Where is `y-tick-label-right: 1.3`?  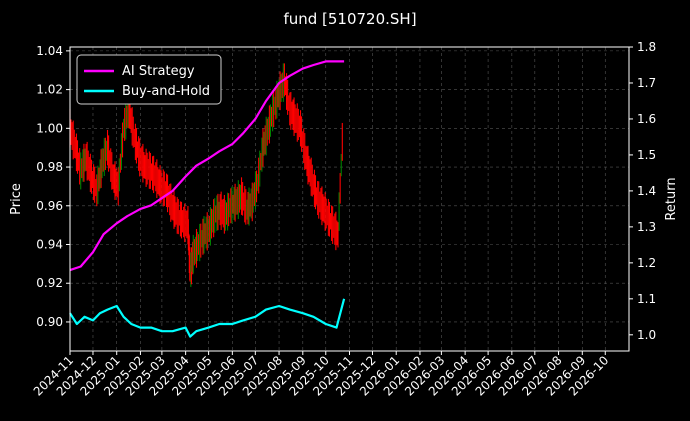
y-tick-label-right: 1.3 is located at coordinates (646, 227).